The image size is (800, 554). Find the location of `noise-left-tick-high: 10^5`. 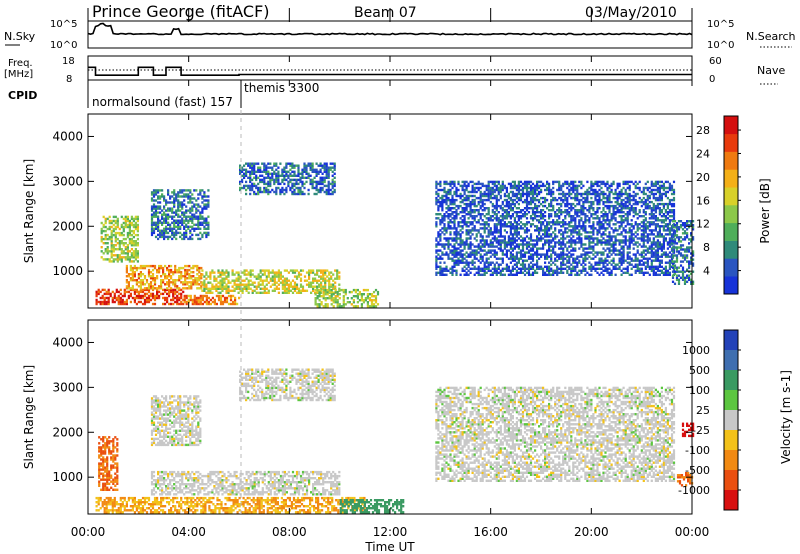

noise-left-tick-high: 10^5 is located at coordinates (63, 24).